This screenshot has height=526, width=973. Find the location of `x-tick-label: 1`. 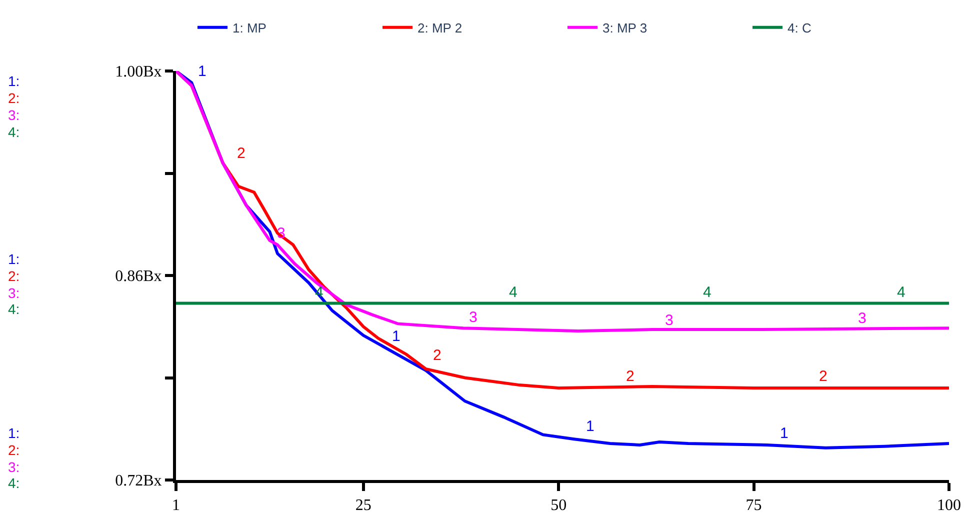

x-tick-label: 1 is located at coordinates (176, 505).